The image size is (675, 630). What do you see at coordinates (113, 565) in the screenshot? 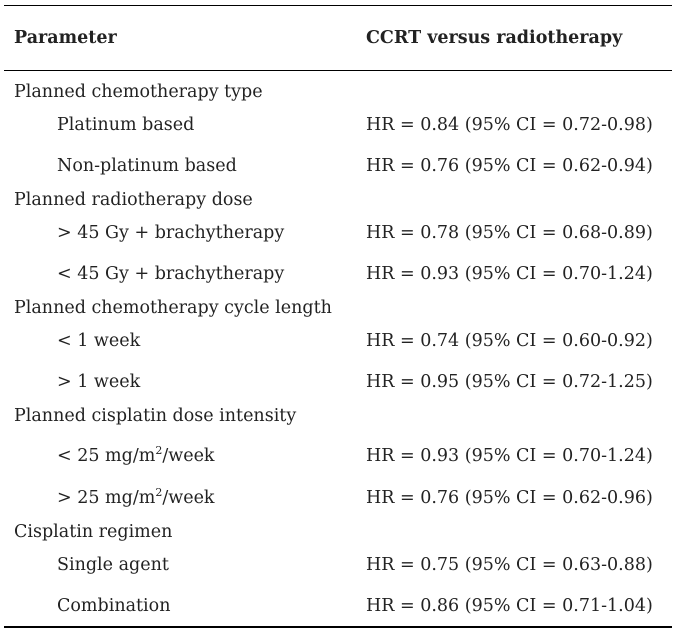
I see `row-parameter: Single agent` at bounding box center [113, 565].